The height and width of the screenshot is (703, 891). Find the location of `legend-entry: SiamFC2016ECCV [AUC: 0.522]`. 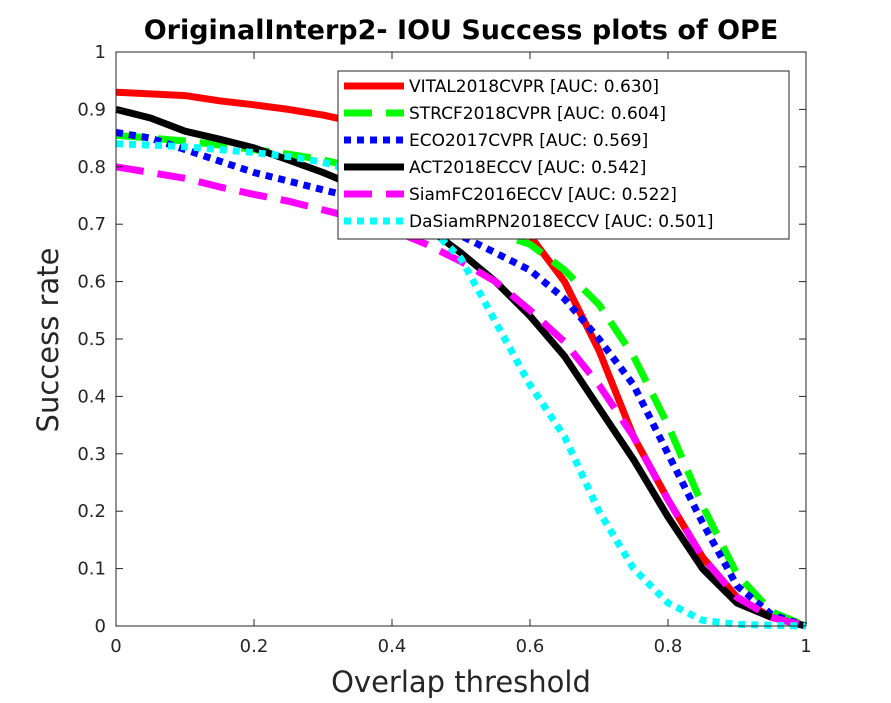

legend-entry: SiamFC2016ECCV [AUC: 0.522] is located at coordinates (543, 195).